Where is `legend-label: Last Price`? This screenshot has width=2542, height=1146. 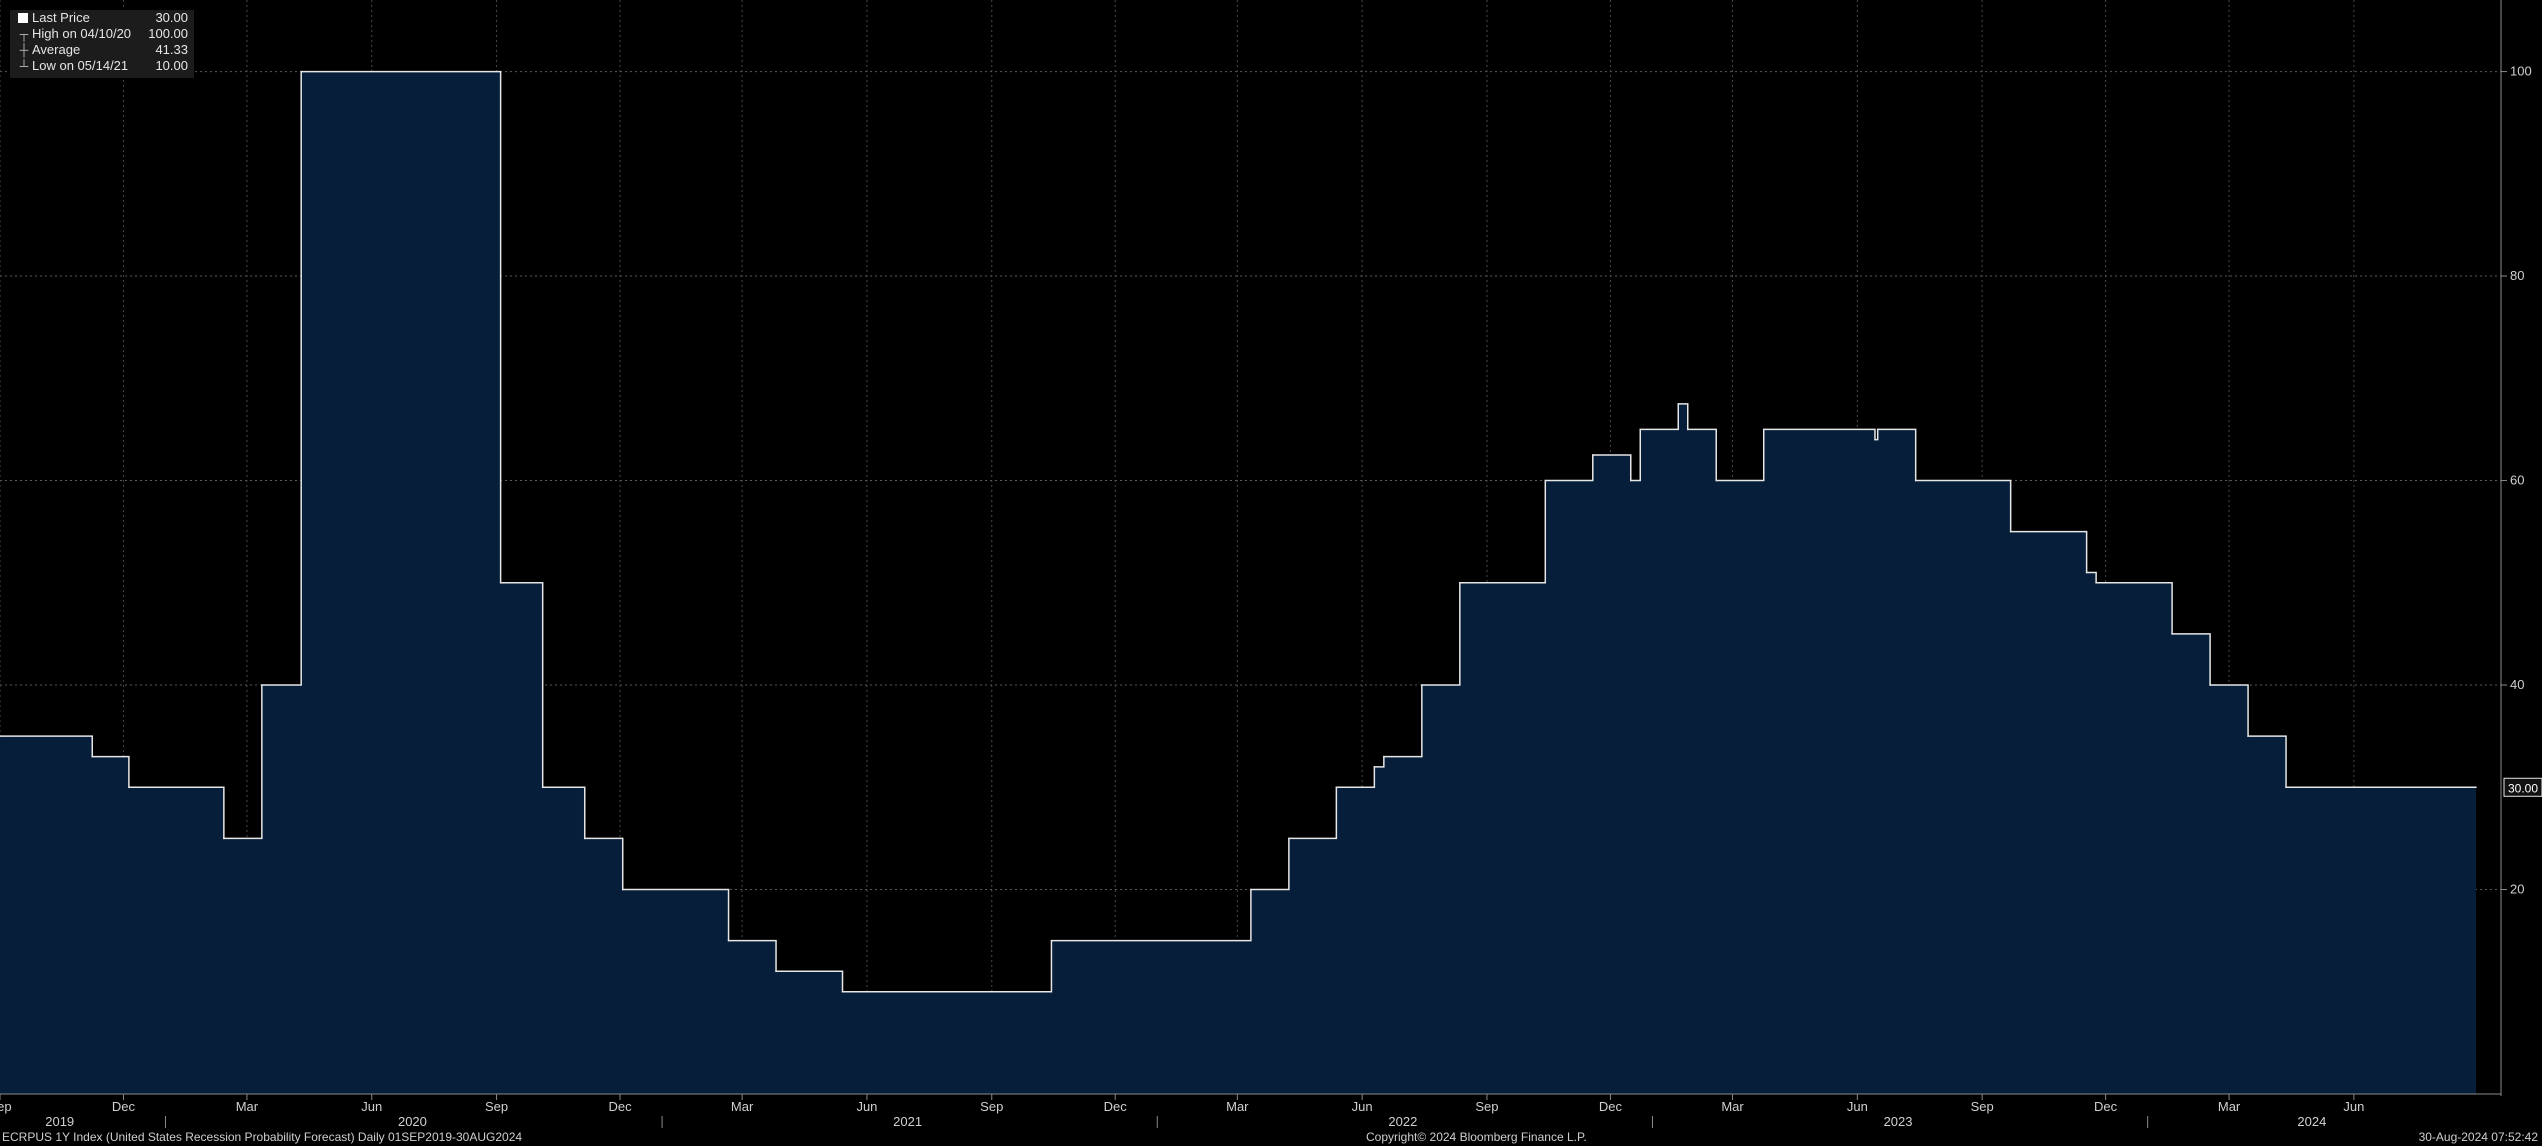
legend-label: Last Price is located at coordinates (61, 17).